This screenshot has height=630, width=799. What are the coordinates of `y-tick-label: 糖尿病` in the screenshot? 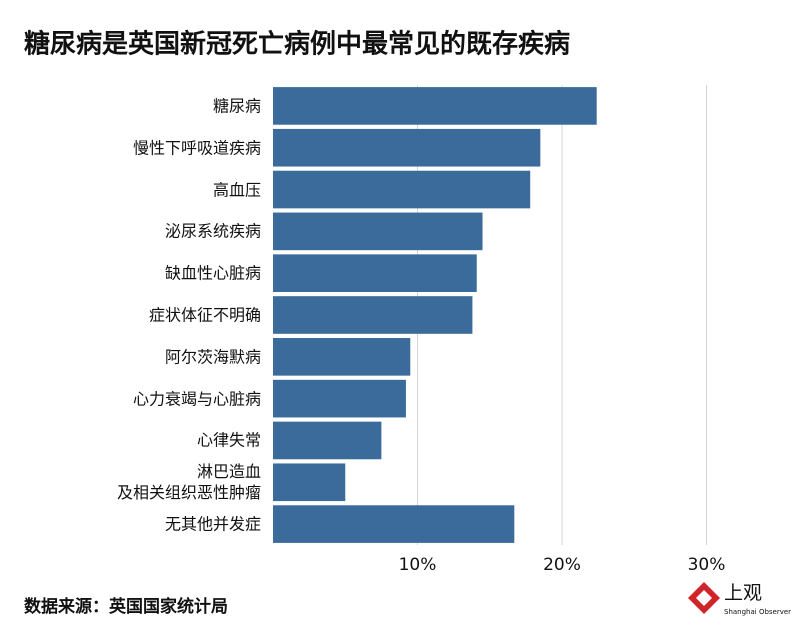 It's located at (236, 106).